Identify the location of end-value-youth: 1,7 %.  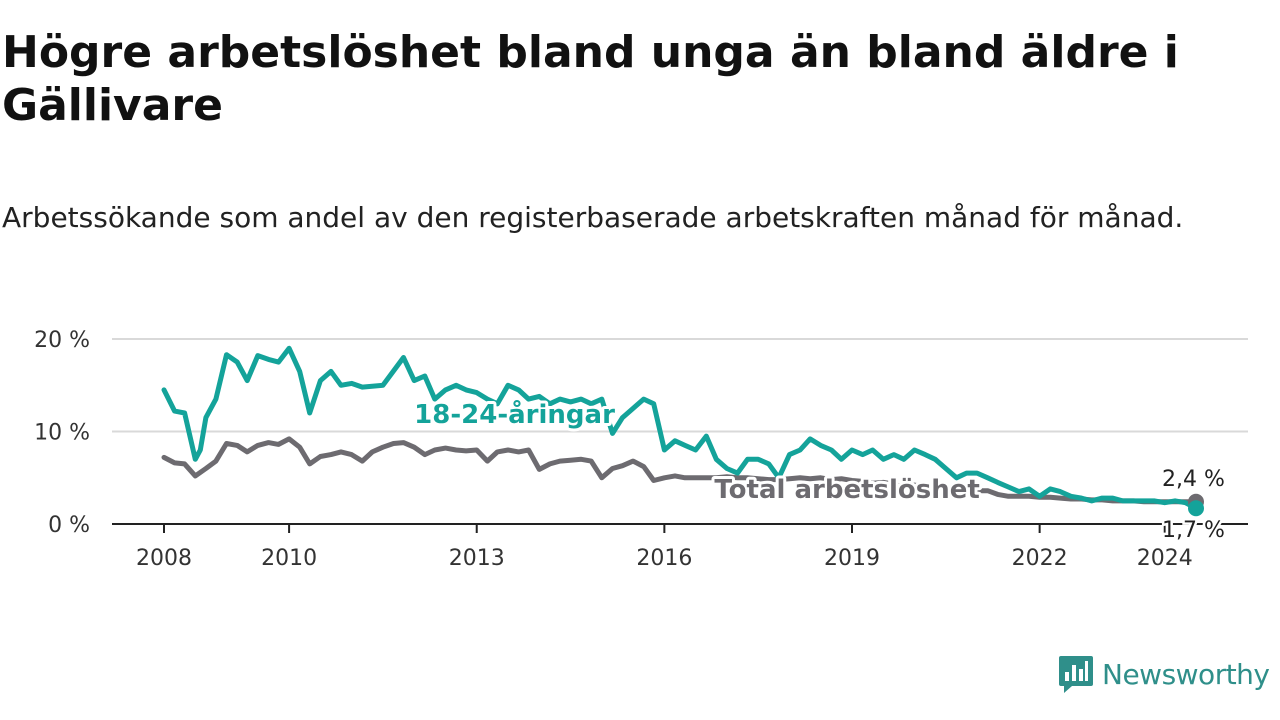
(1193, 530).